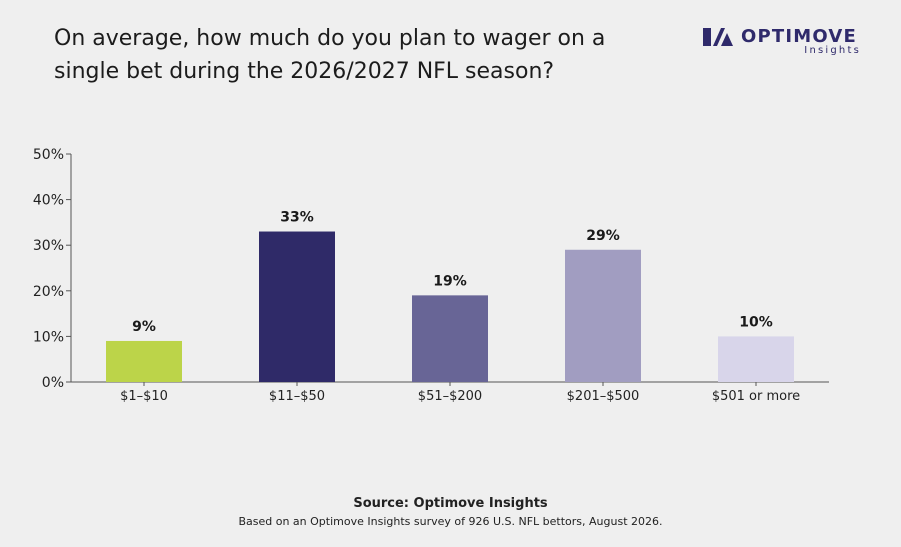  What do you see at coordinates (450, 396) in the screenshot?
I see `category-label: $51–$200` at bounding box center [450, 396].